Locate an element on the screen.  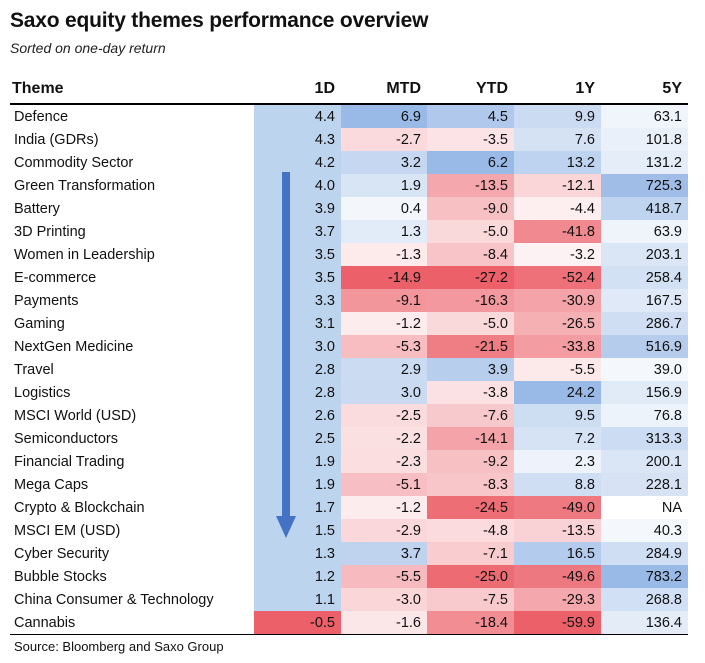
cell-1d: 1.9 is located at coordinates (297, 484).